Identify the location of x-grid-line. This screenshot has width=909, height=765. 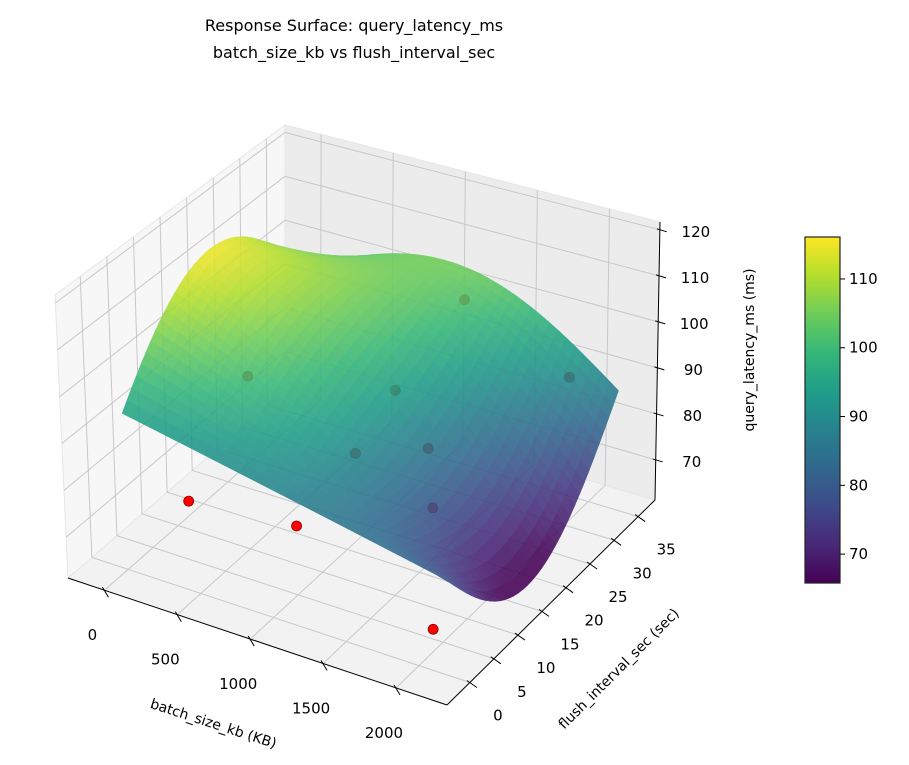
(503, 448).